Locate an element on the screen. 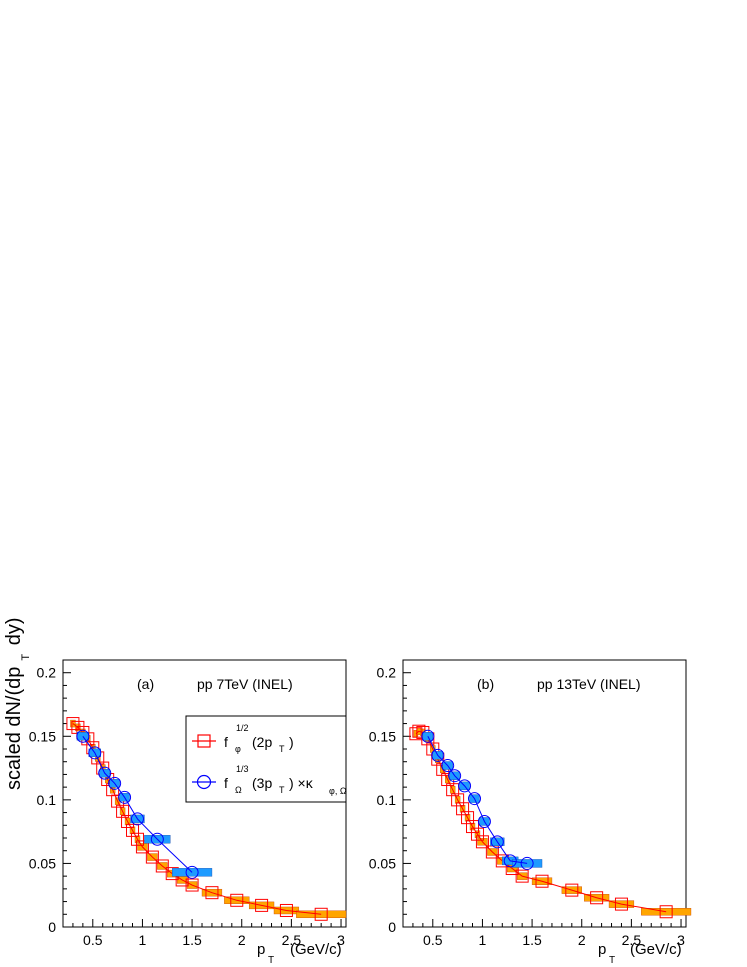  legend-phi-tail: ) is located at coordinates (291, 742).